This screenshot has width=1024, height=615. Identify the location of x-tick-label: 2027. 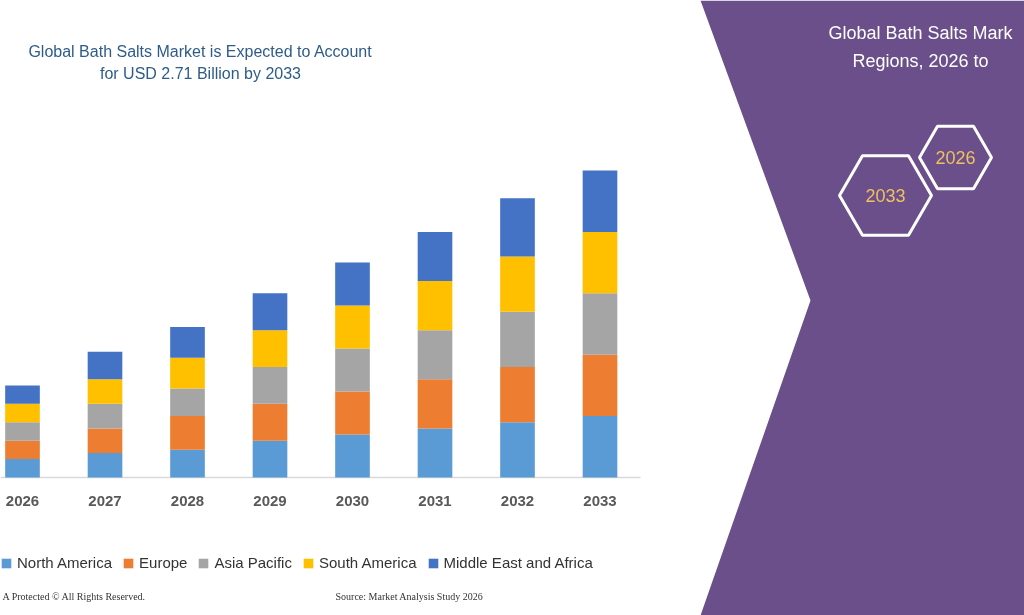
(105, 500).